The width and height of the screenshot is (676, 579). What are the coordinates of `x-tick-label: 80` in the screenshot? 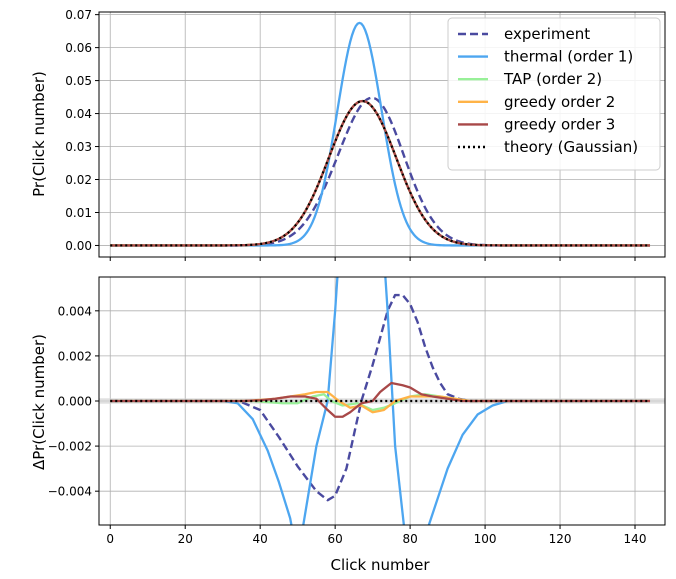 It's located at (409, 539).